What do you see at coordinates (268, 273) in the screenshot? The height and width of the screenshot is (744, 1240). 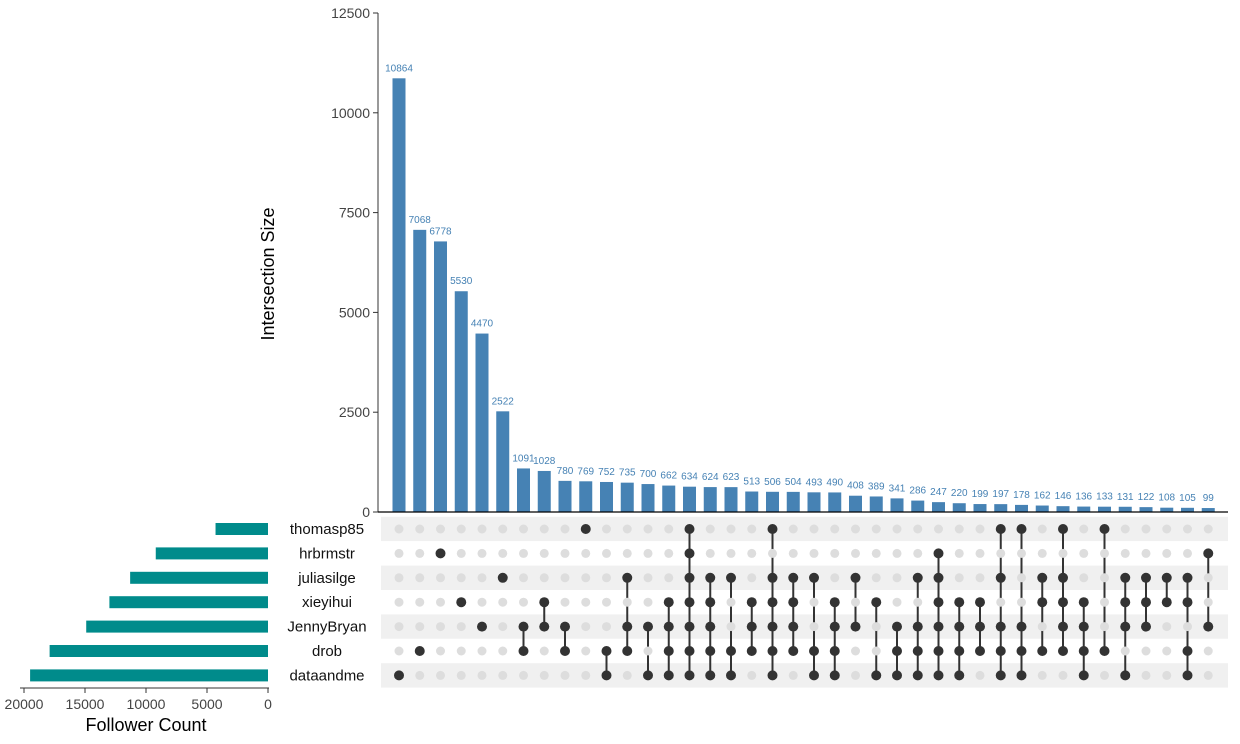 I see `y-axis-title: Intersection Size` at bounding box center [268, 273].